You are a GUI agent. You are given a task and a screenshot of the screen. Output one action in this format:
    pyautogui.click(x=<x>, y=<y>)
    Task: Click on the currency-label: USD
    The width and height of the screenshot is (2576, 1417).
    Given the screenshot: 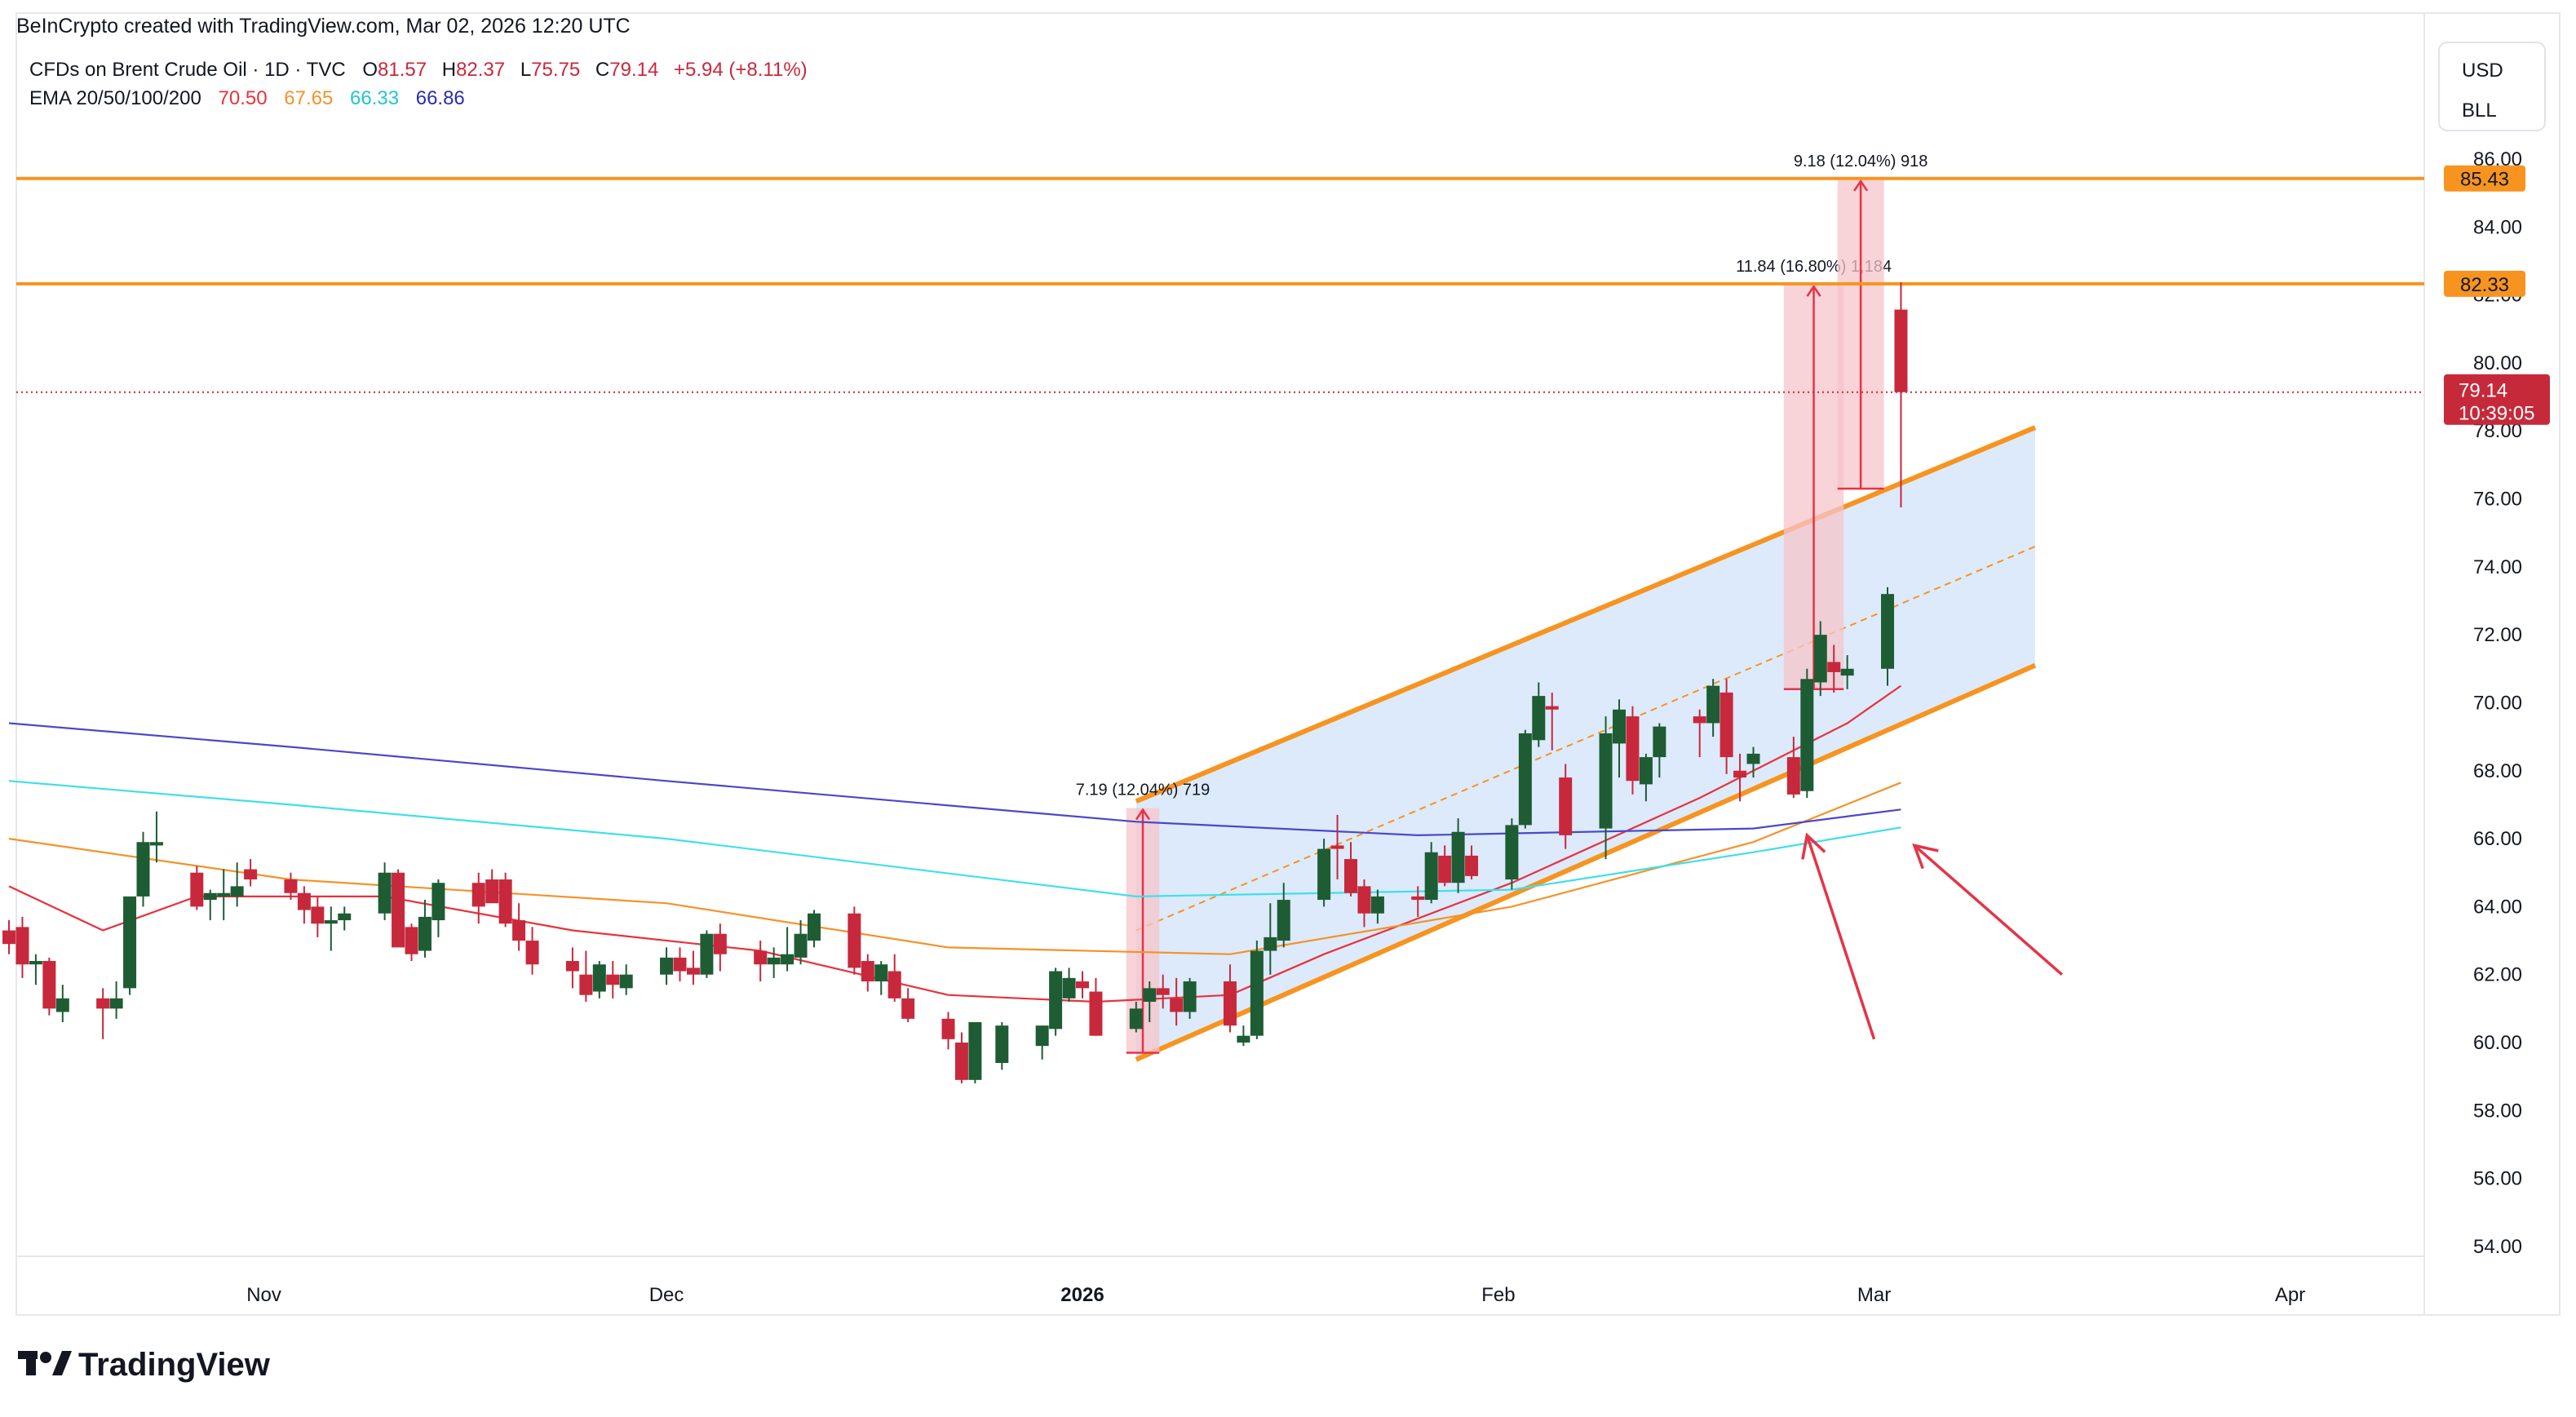 What is the action you would take?
    pyautogui.click(x=2482, y=71)
    